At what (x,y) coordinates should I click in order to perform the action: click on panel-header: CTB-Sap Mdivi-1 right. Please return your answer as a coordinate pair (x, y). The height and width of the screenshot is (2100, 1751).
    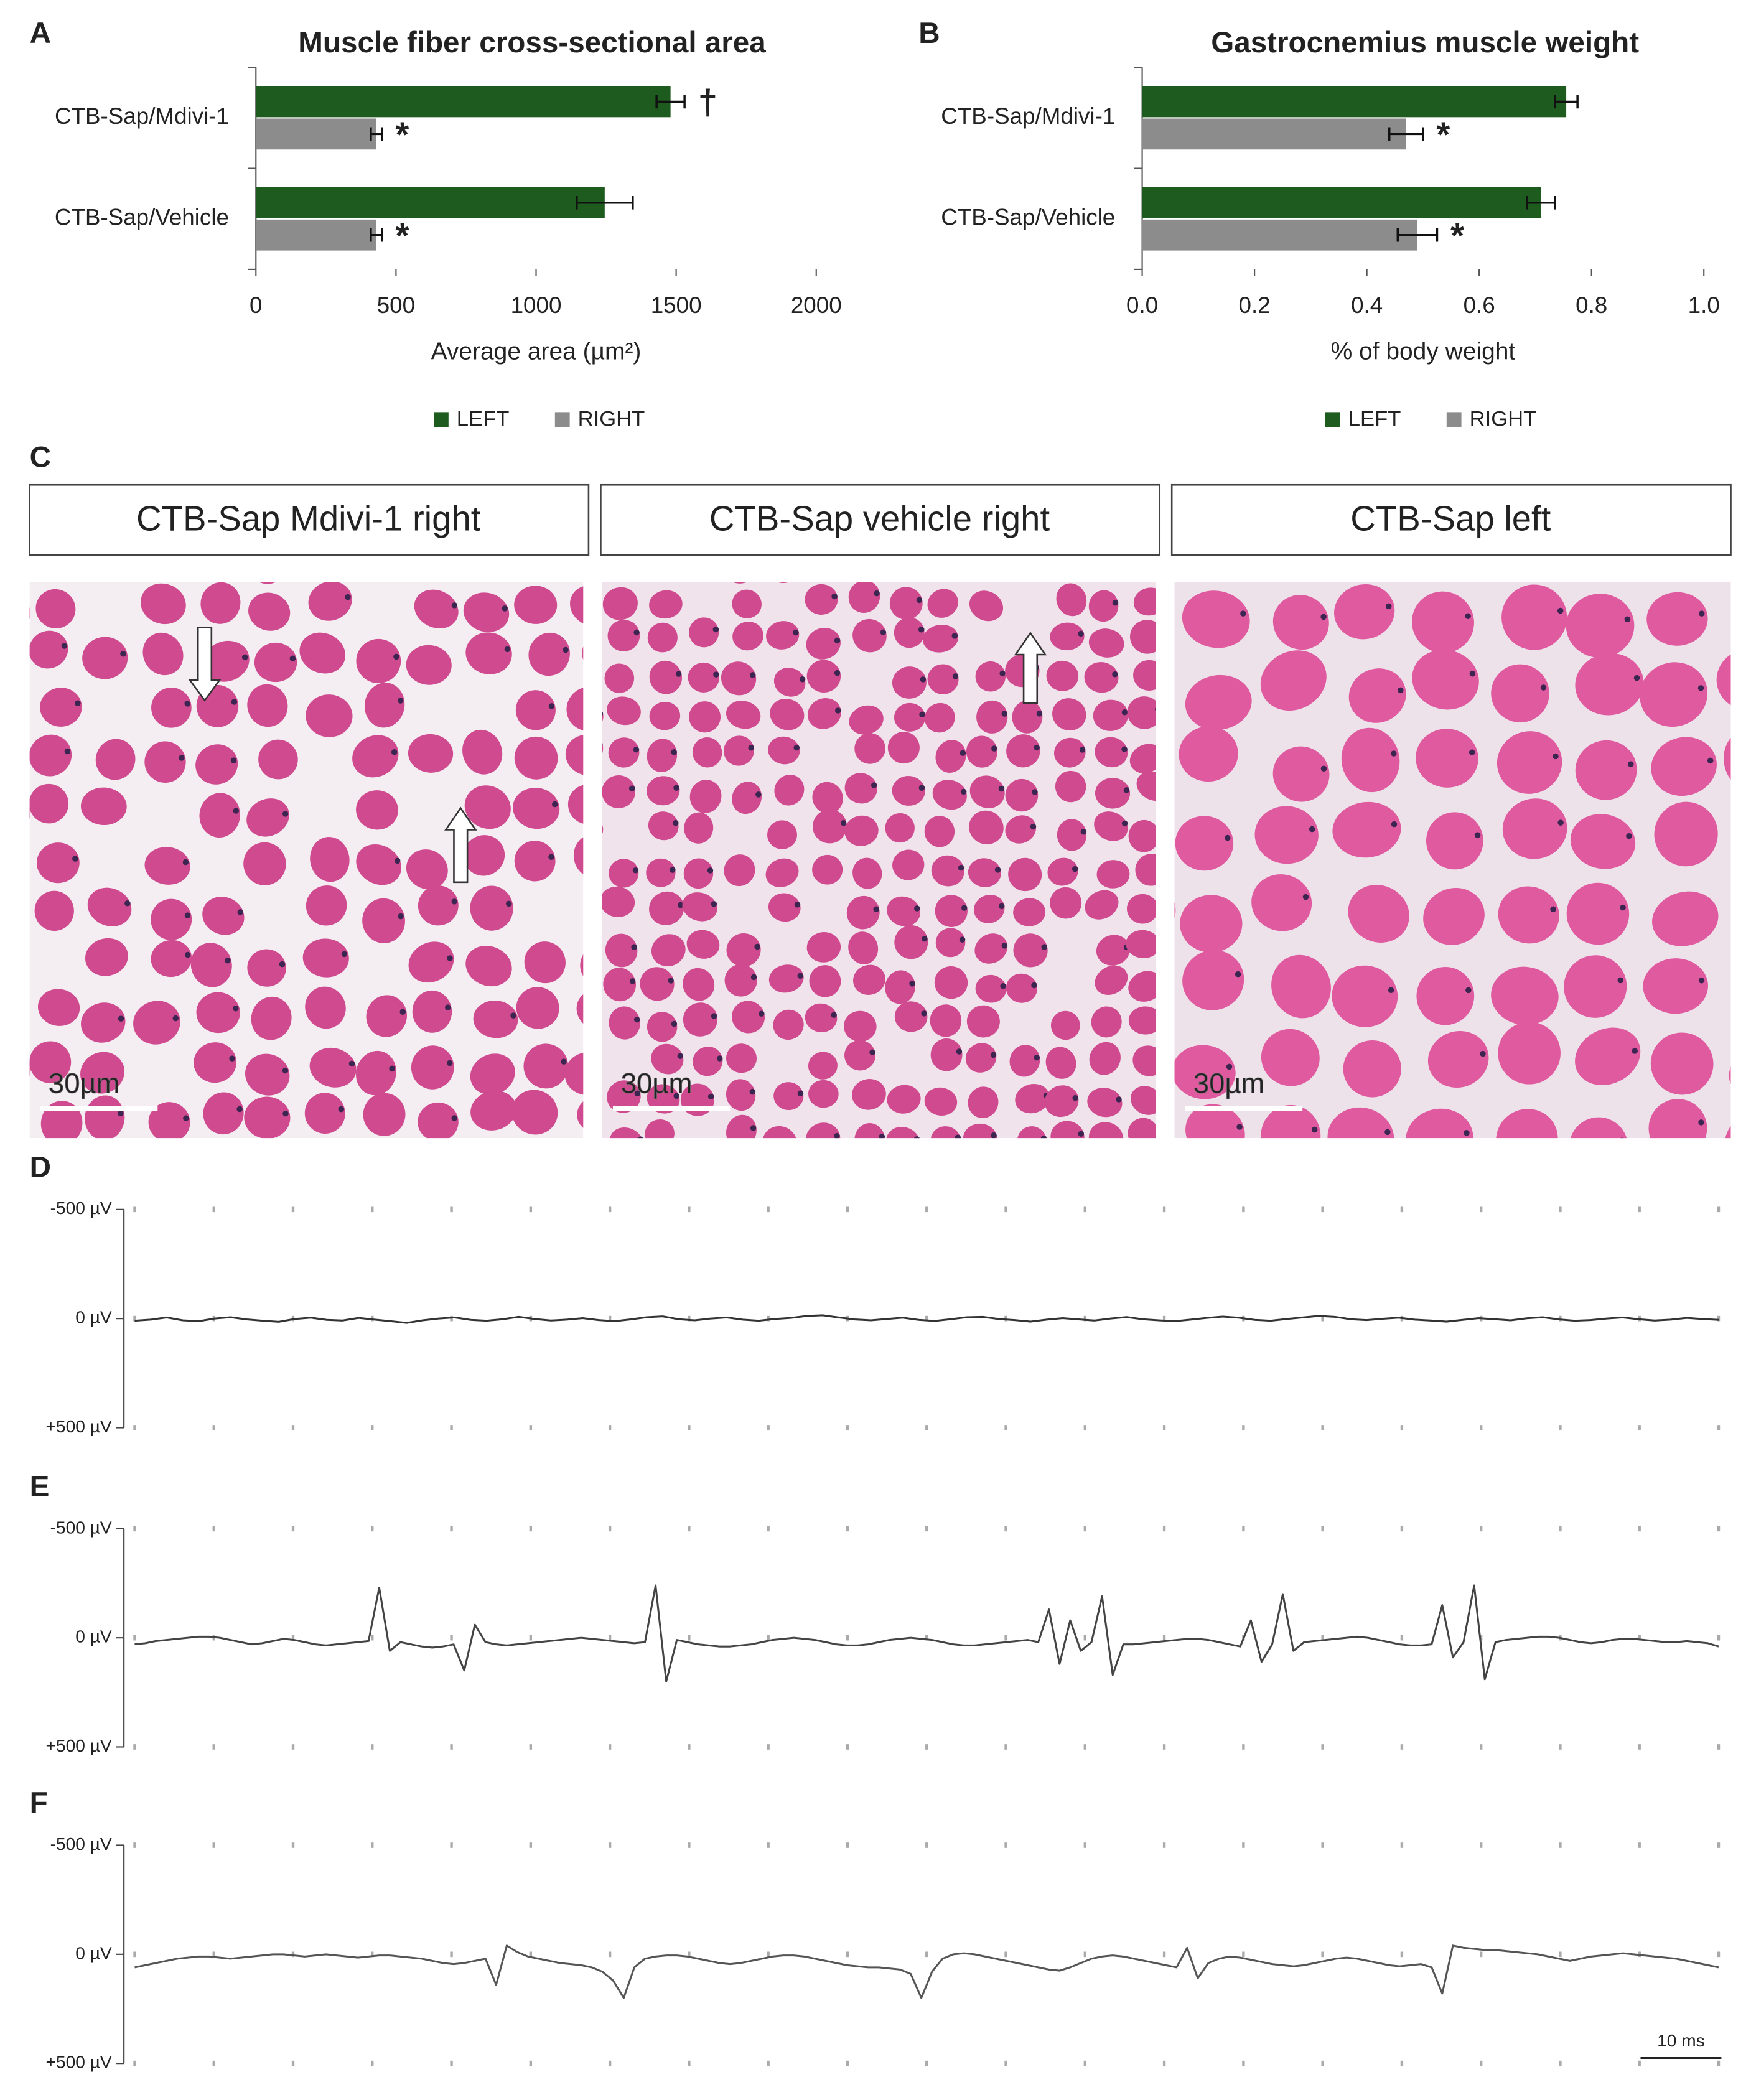
    Looking at the image, I should click on (308, 518).